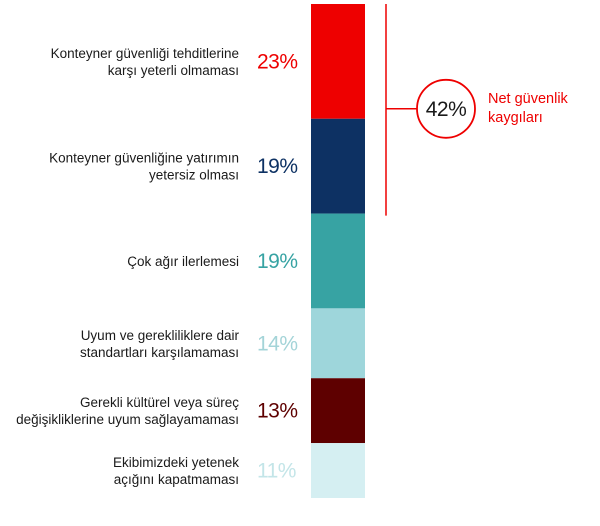 The height and width of the screenshot is (526, 600). Describe the element at coordinates (276, 471) in the screenshot. I see `value-label-6: 11%` at that location.